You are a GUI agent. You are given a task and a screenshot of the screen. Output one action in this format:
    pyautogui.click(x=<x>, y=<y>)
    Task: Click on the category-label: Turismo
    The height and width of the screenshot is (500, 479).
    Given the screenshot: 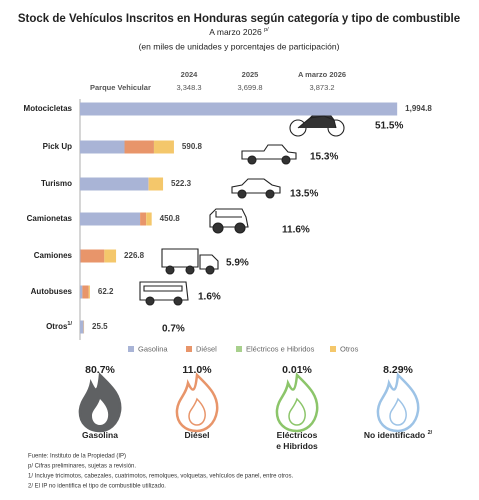 What is the action you would take?
    pyautogui.click(x=56, y=183)
    